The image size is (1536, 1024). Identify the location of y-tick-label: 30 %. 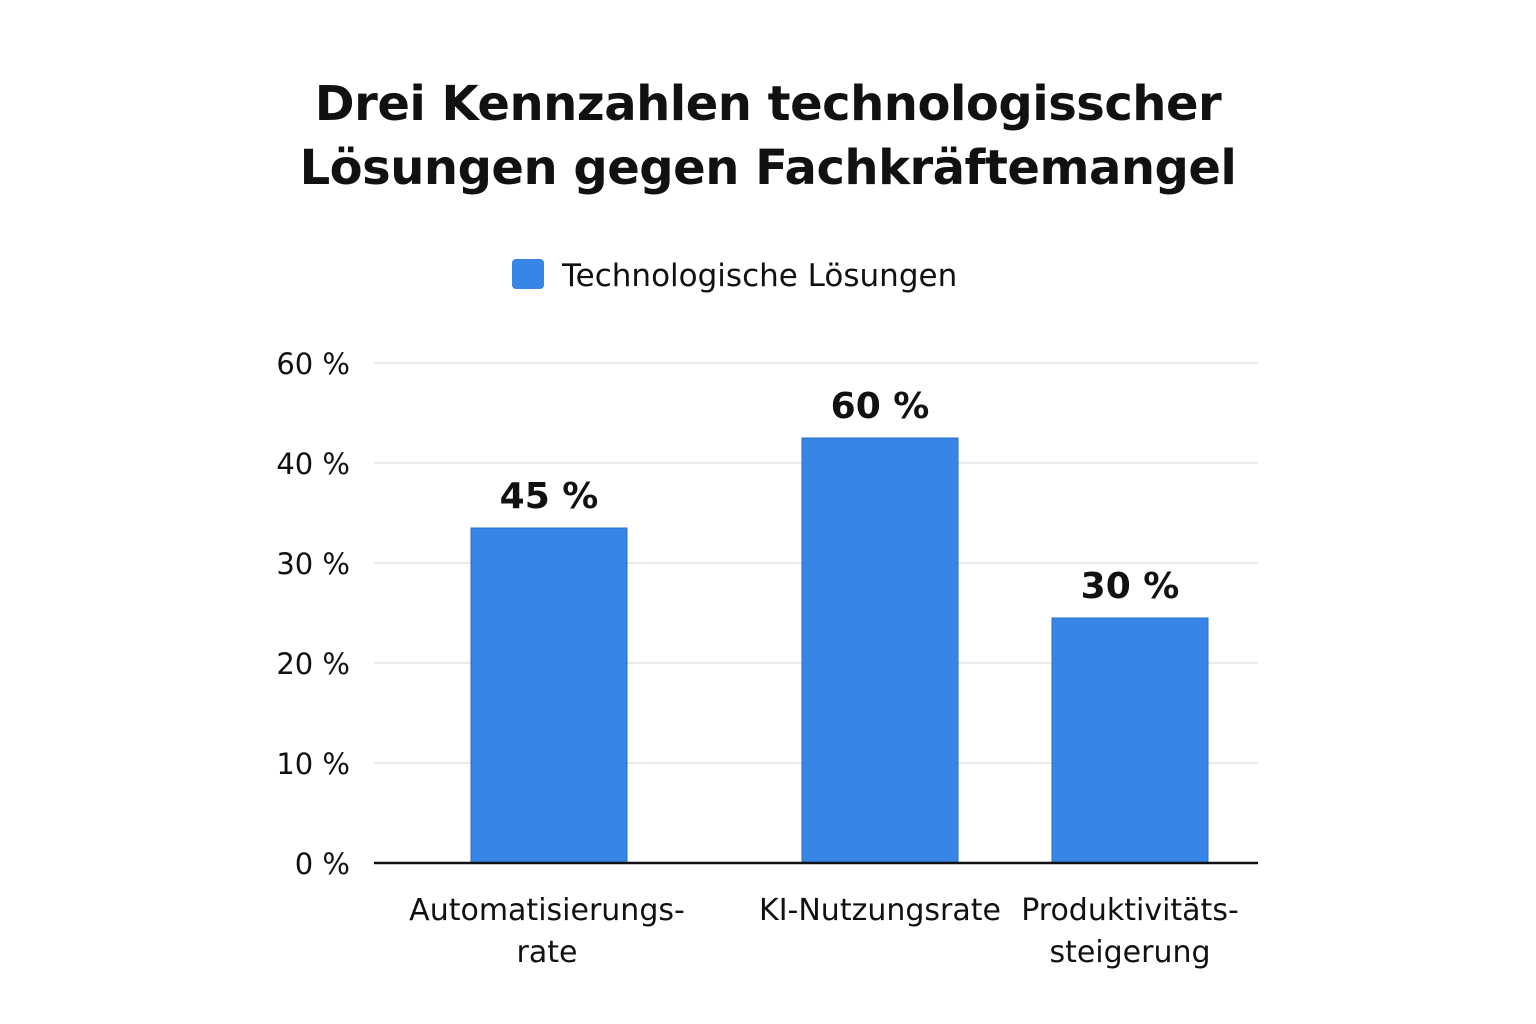
(313, 564).